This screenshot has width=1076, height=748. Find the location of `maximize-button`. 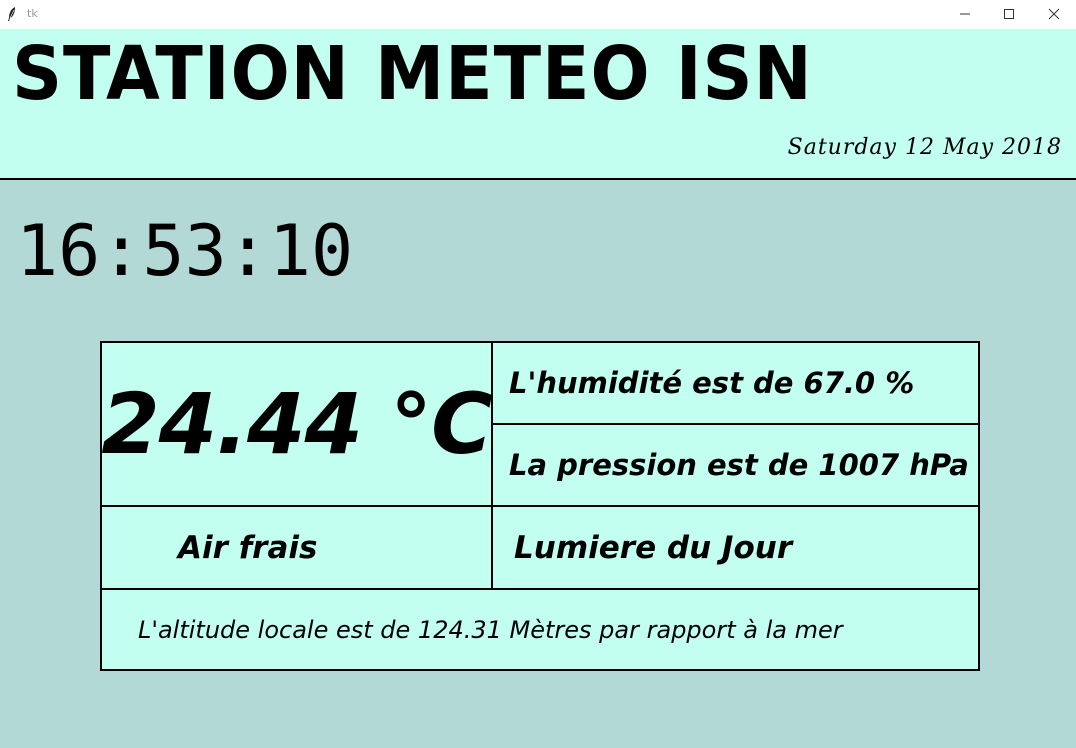

maximize-button is located at coordinates (1009, 14).